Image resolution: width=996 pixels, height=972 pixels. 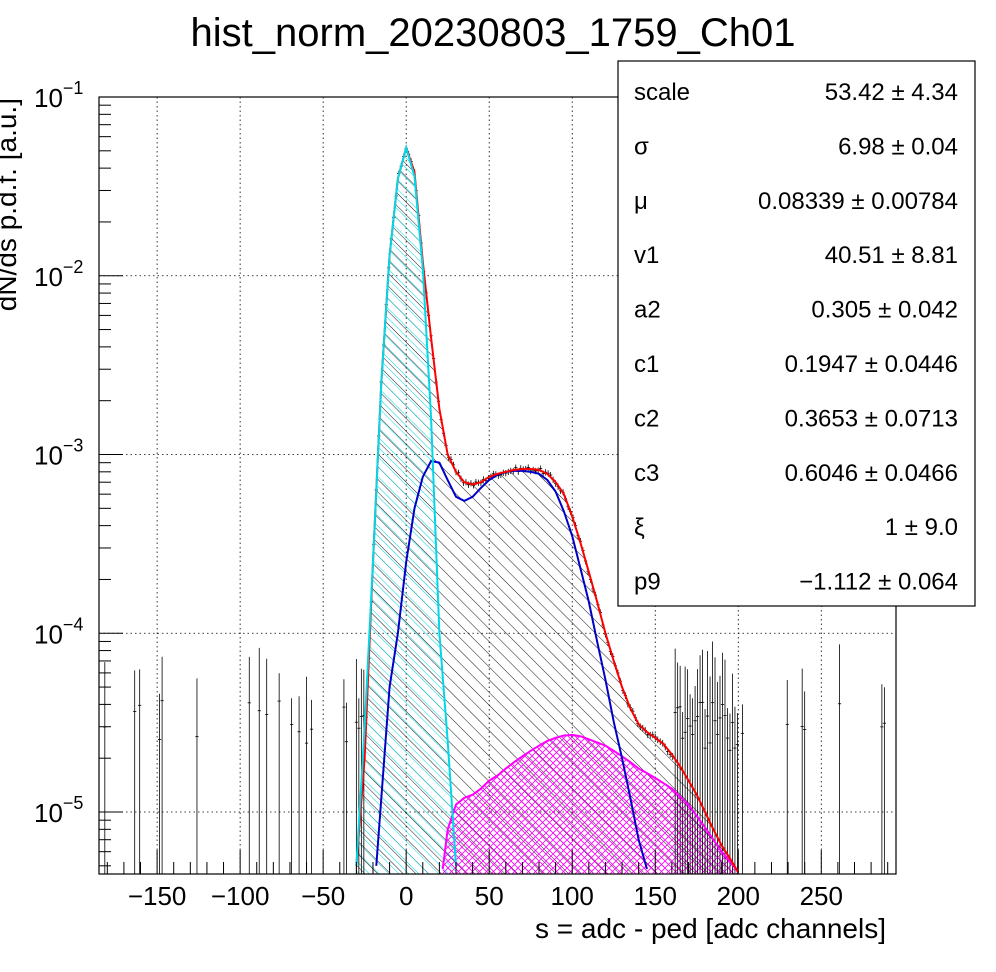 What do you see at coordinates (406, 896) in the screenshot?
I see `x-tick-label: 0` at bounding box center [406, 896].